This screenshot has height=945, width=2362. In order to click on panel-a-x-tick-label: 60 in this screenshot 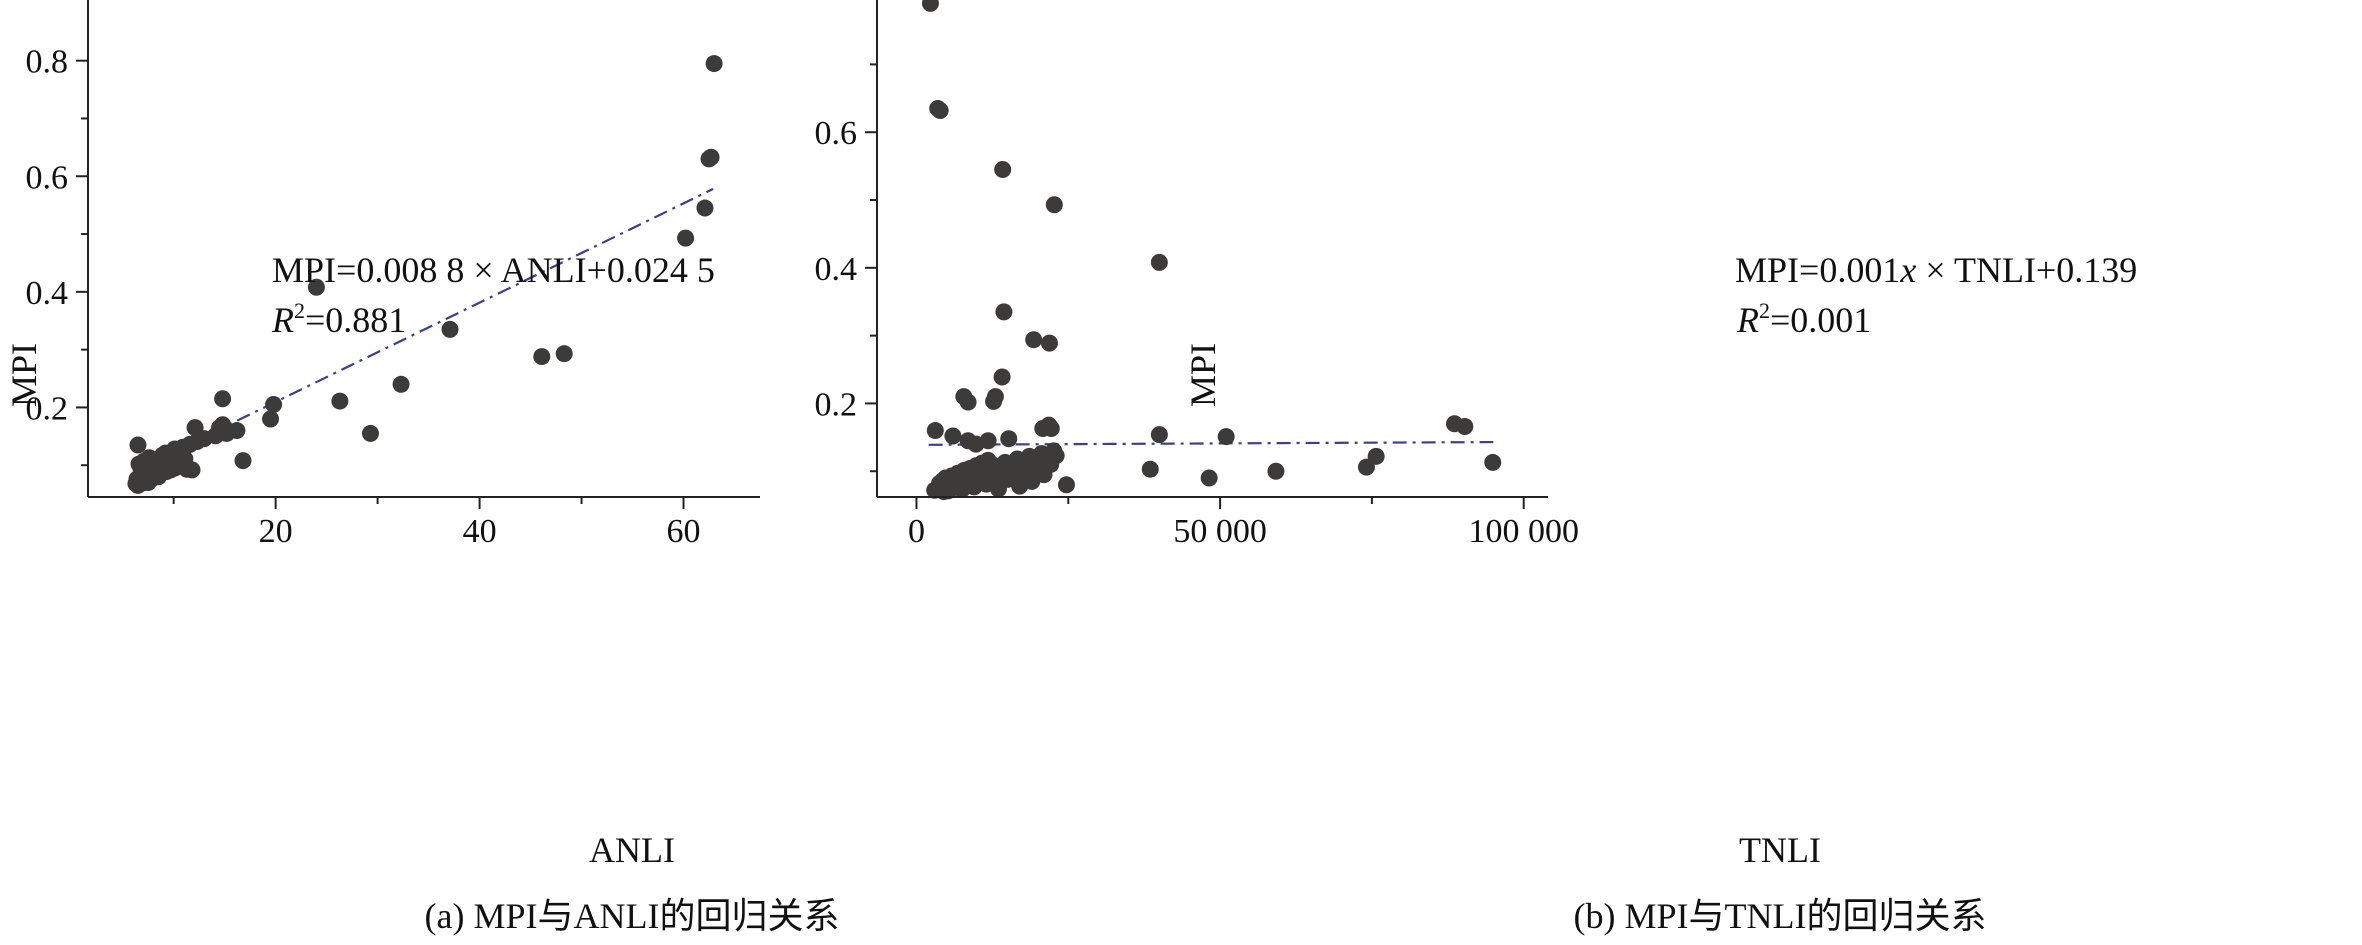, I will do `click(684, 531)`.